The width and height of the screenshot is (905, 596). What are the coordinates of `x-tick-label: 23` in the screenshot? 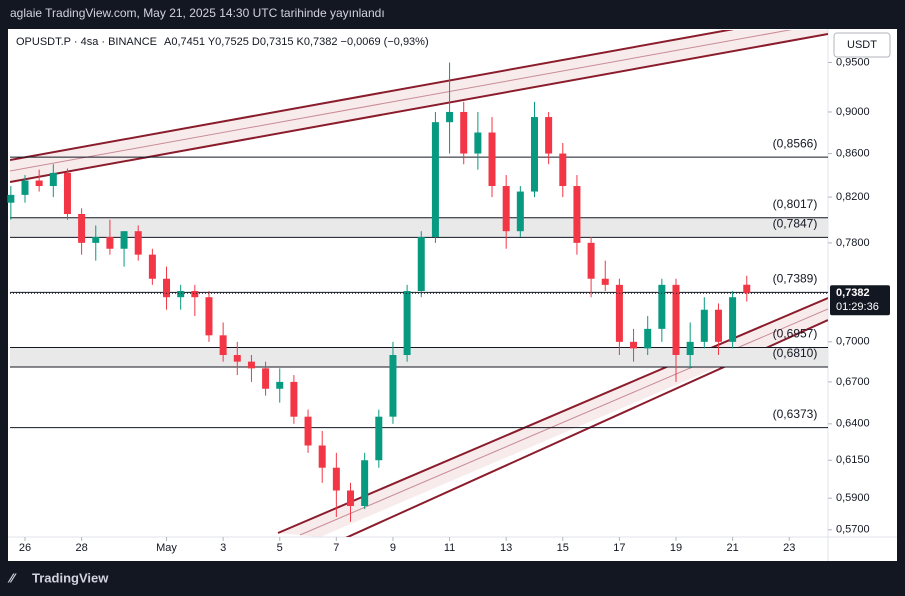 It's located at (789, 548).